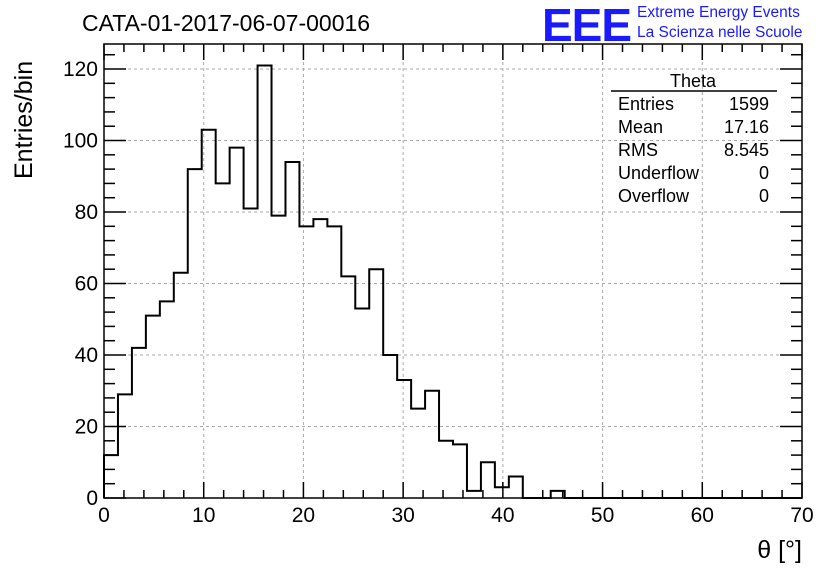  What do you see at coordinates (502, 515) in the screenshot?
I see `x-tick-label: 40` at bounding box center [502, 515].